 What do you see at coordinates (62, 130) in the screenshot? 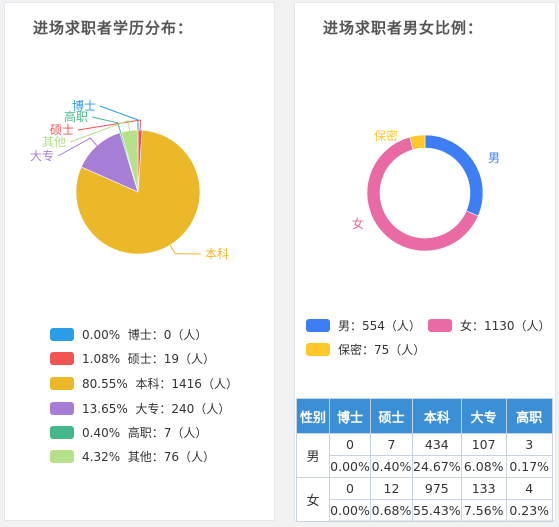
I see `pie-label: 硕士` at bounding box center [62, 130].